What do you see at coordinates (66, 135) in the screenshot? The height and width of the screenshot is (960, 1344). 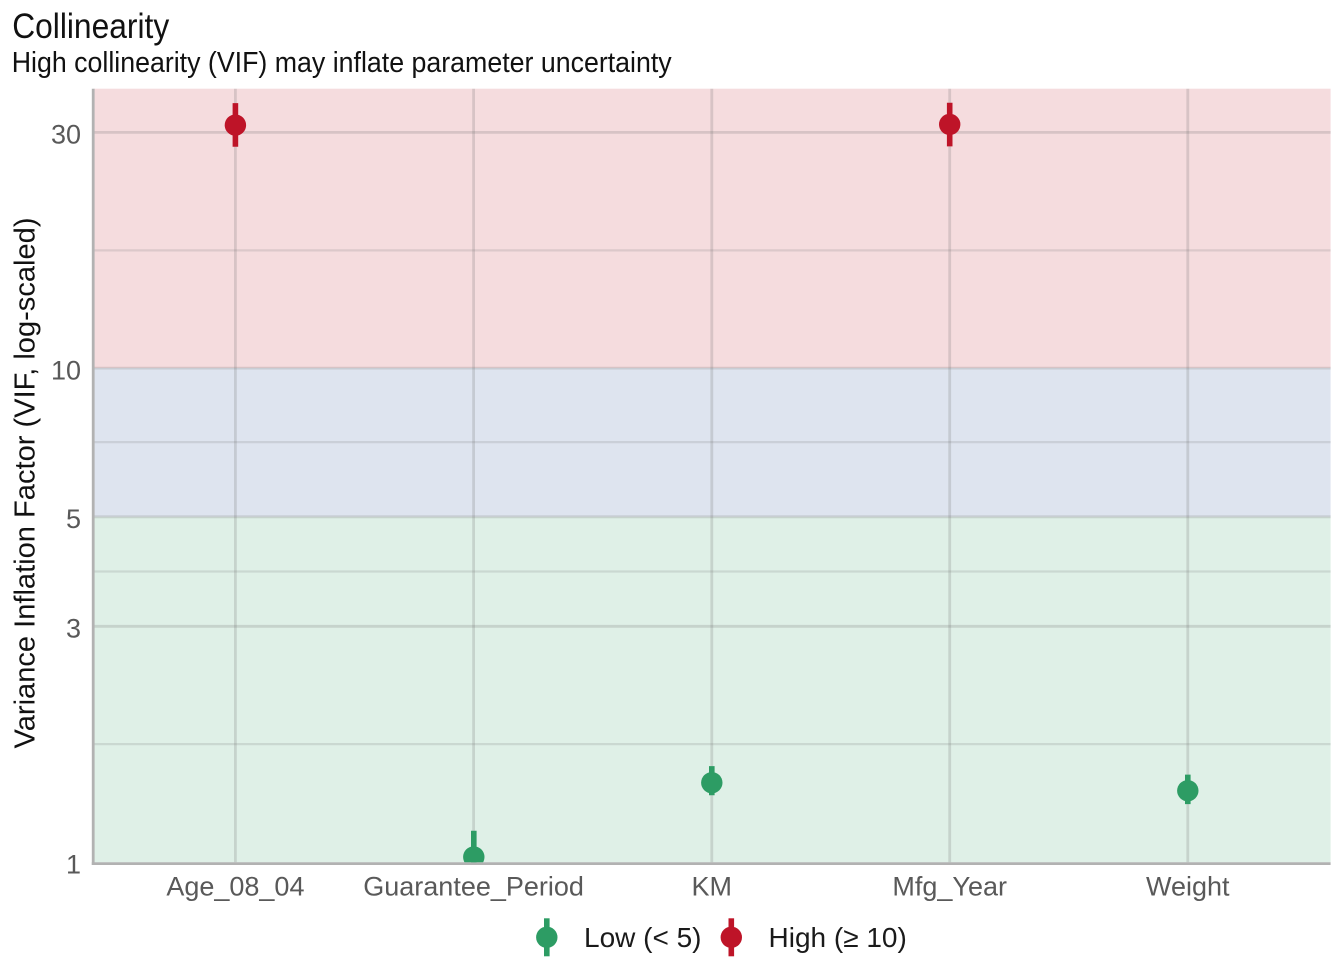 I see `svg-text: 30` at bounding box center [66, 135].